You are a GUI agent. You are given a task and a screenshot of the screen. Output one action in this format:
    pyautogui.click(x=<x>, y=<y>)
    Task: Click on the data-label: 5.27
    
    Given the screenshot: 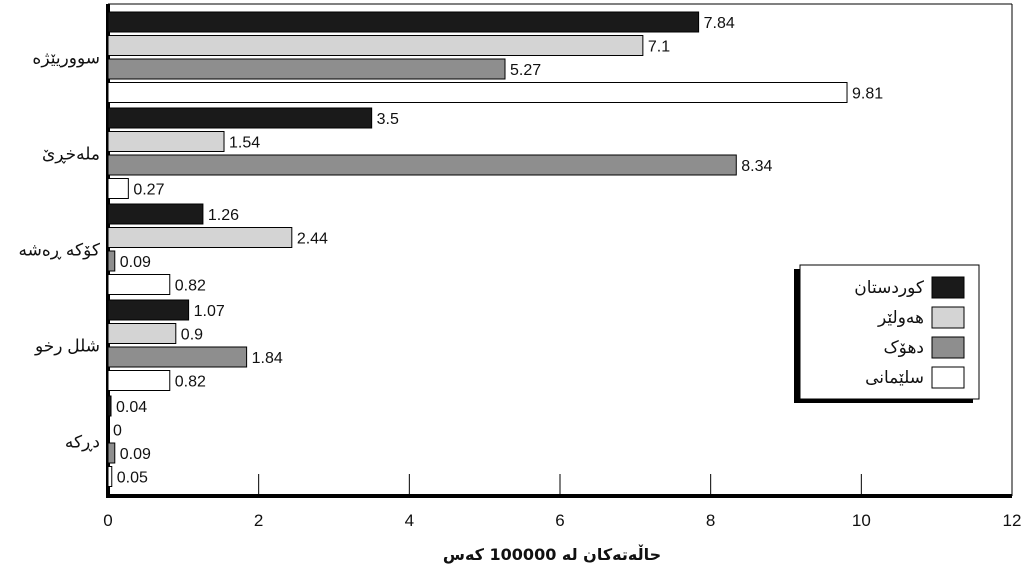 What is the action you would take?
    pyautogui.click(x=525, y=70)
    